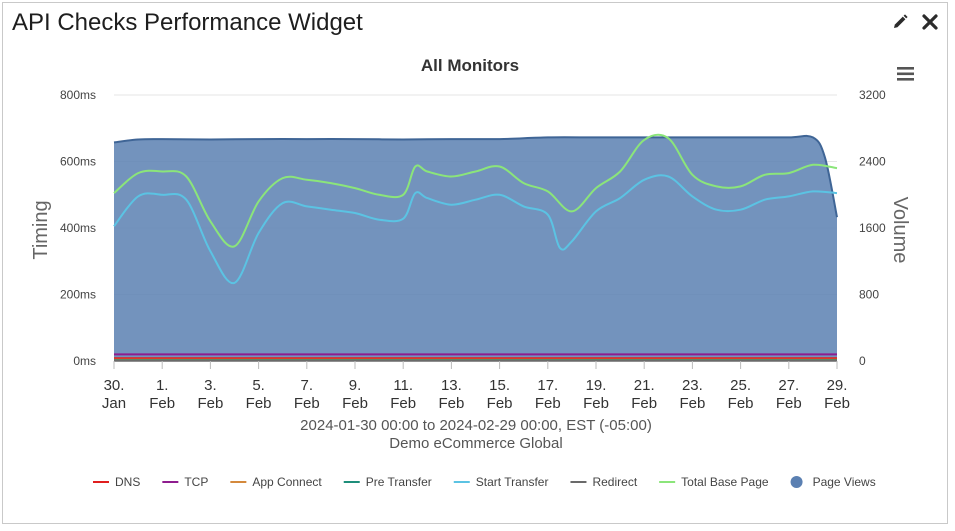 The image size is (955, 531). I want to click on hamburger-menu-icon, so click(906, 74).